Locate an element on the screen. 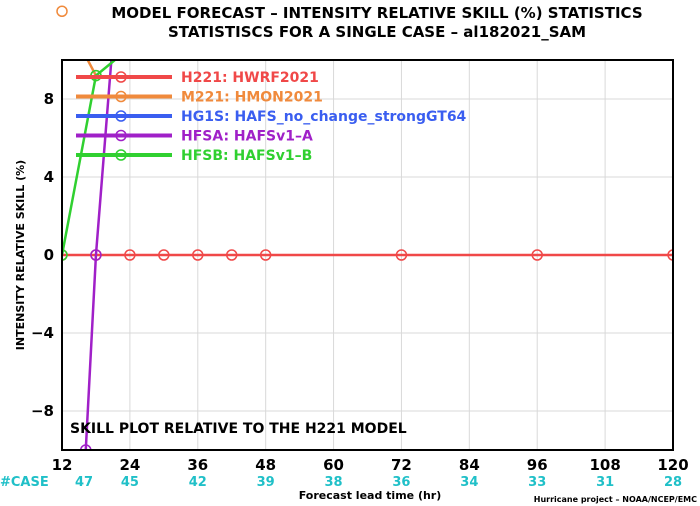 This screenshot has height=506, width=700. overflow-markers is located at coordinates (62, 11).